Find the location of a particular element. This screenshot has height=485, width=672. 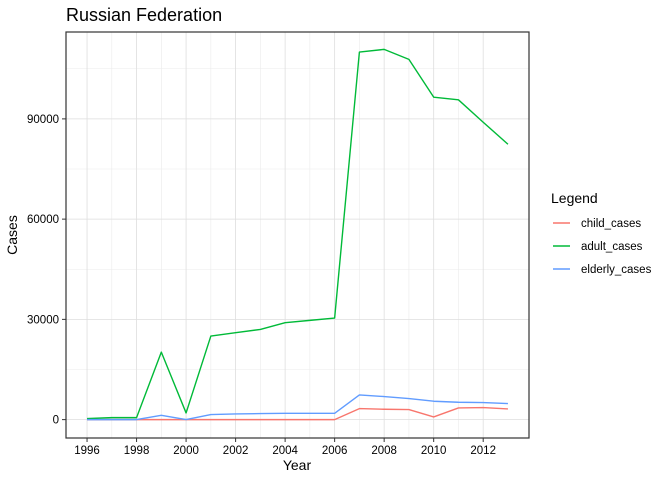

series-line-elderly_cases is located at coordinates (297, 407).